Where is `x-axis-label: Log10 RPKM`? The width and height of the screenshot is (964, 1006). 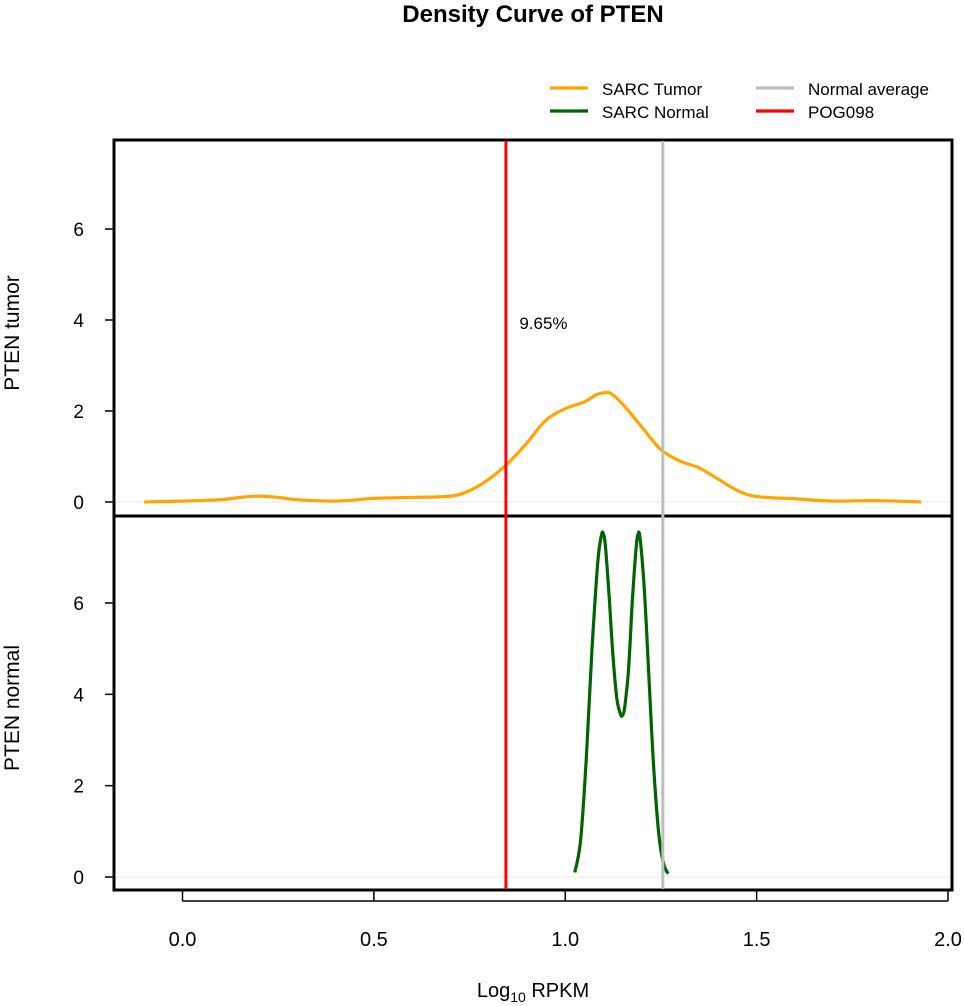 x-axis-label: Log10 RPKM is located at coordinates (533, 992).